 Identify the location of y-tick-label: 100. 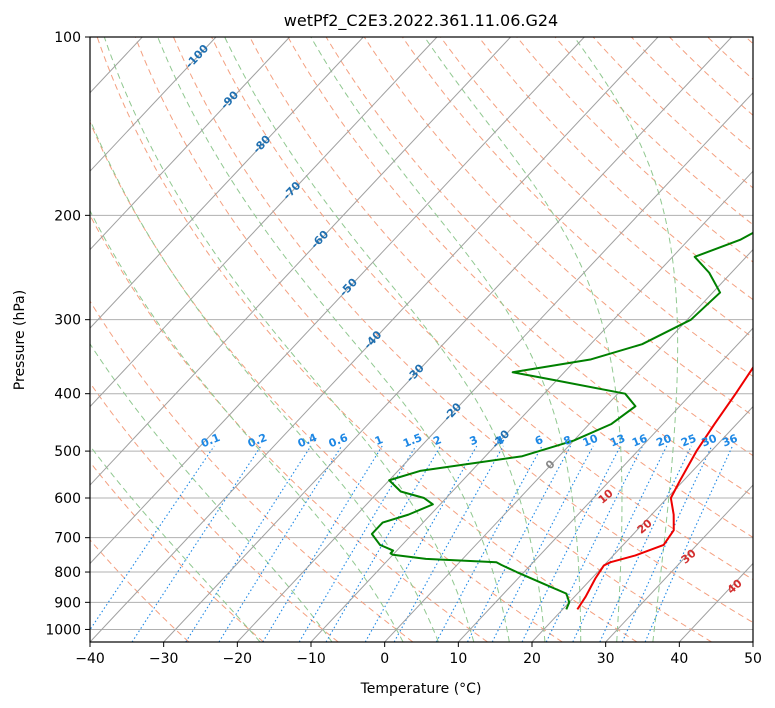
(67, 38).